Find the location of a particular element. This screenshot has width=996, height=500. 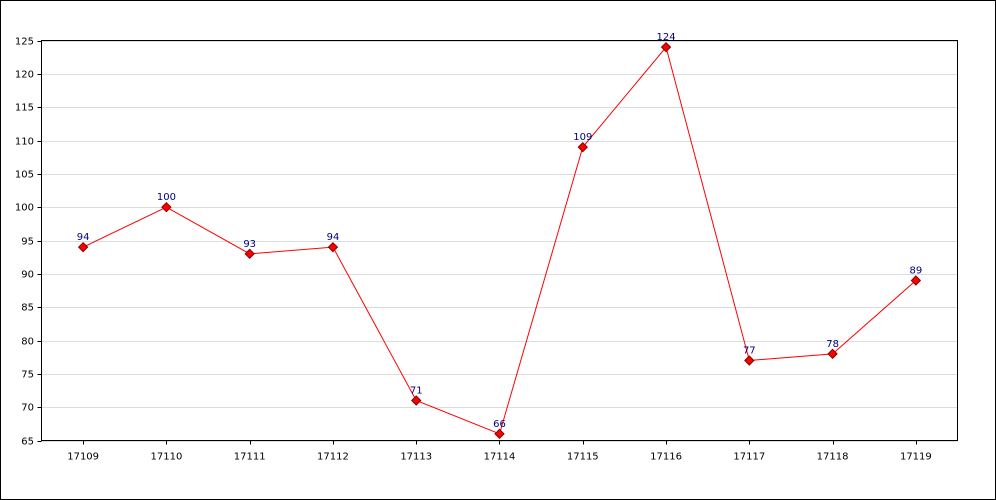

y-tick-label: 80 is located at coordinates (27, 342).